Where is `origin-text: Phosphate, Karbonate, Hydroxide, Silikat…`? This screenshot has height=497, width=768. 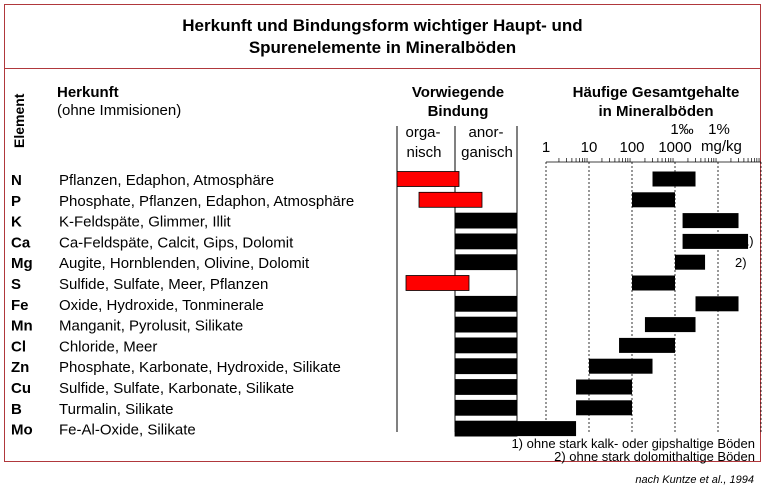
origin-text: Phosphate, Karbonate, Hydroxide, Silikat… is located at coordinates (200, 367).